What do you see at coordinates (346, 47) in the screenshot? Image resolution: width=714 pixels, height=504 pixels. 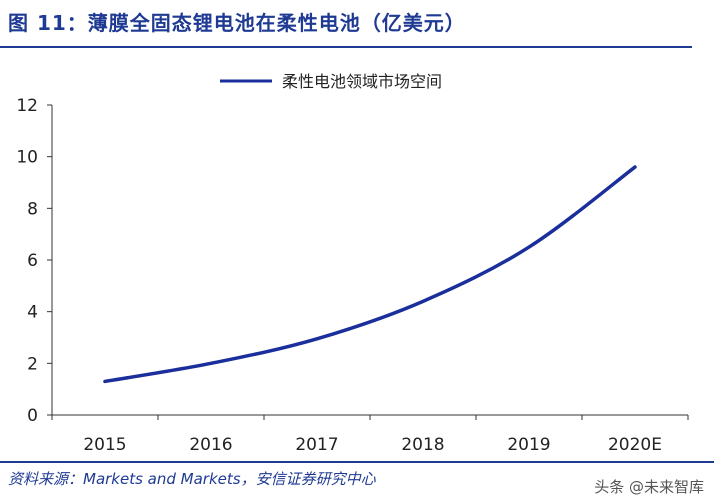 I see `title-divider` at bounding box center [346, 47].